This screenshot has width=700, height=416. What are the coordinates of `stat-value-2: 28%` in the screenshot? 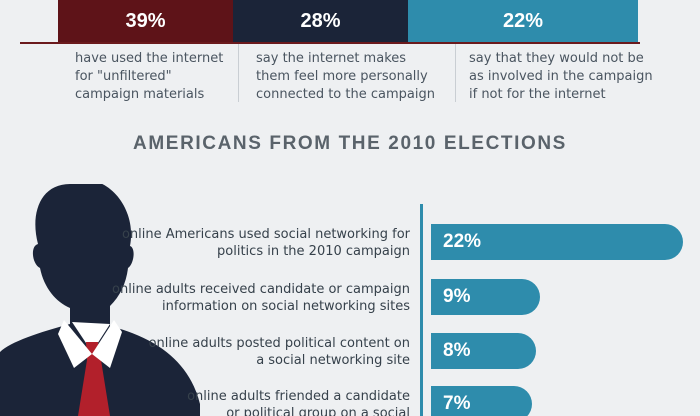 It's located at (320, 20).